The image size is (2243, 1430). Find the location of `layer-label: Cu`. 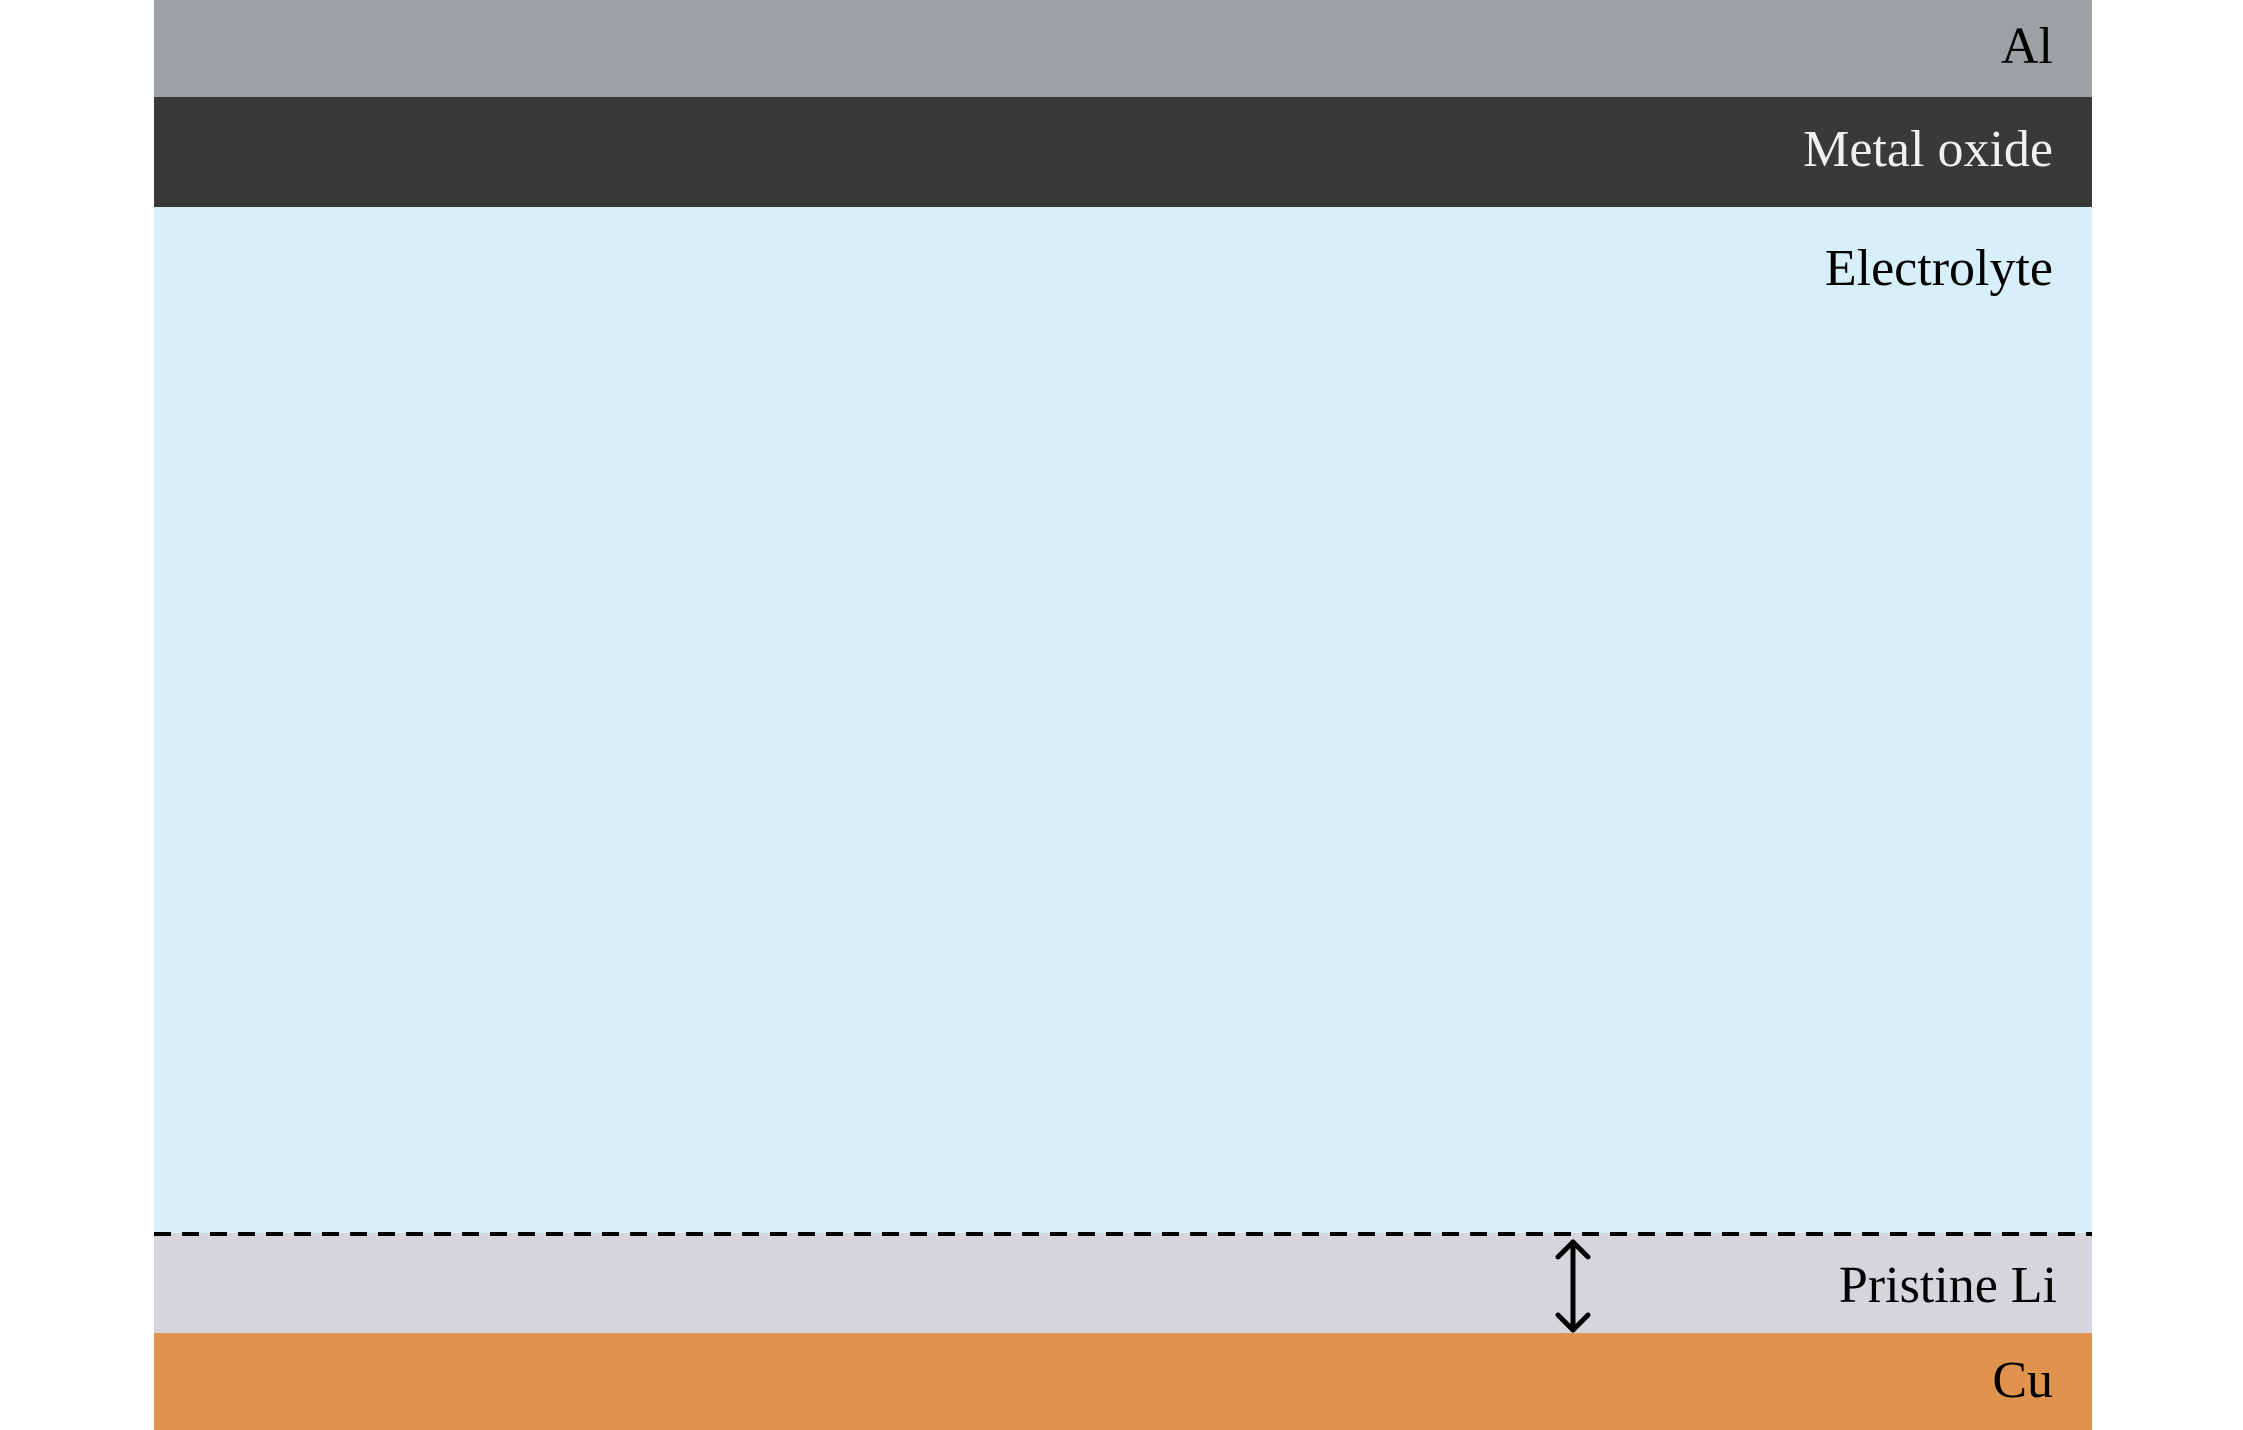

layer-label: Cu is located at coordinates (2022, 1380).